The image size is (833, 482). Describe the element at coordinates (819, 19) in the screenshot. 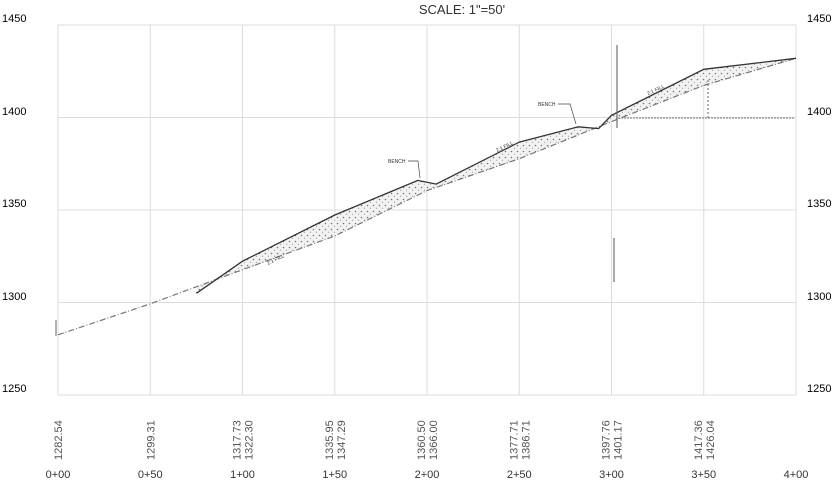

I see `right-axis-label: 1450` at that location.